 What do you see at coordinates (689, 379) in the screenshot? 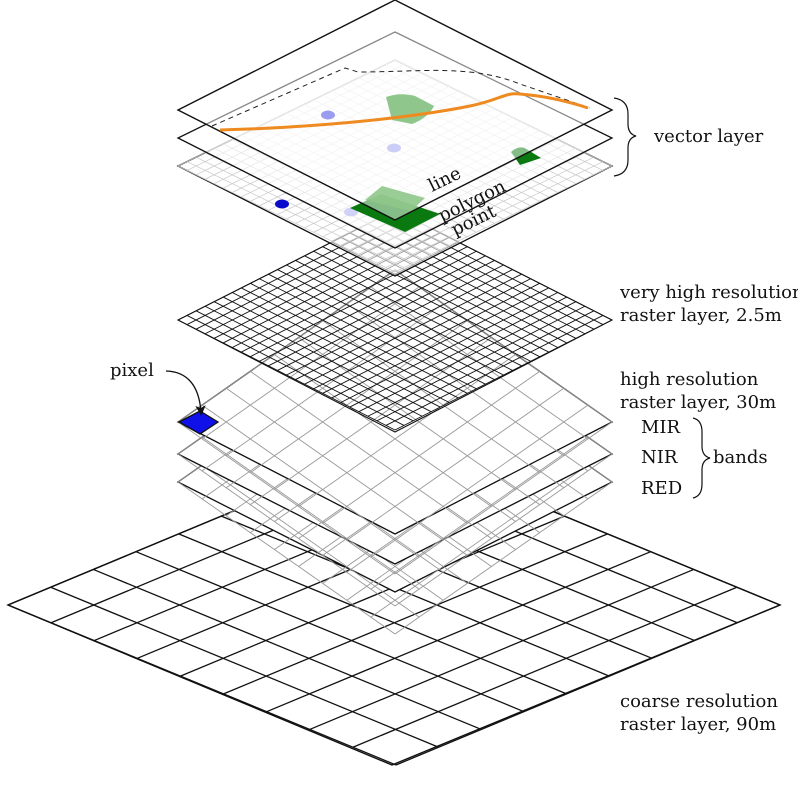
I see `high-resolution-label-line-1: high resolution` at bounding box center [689, 379].